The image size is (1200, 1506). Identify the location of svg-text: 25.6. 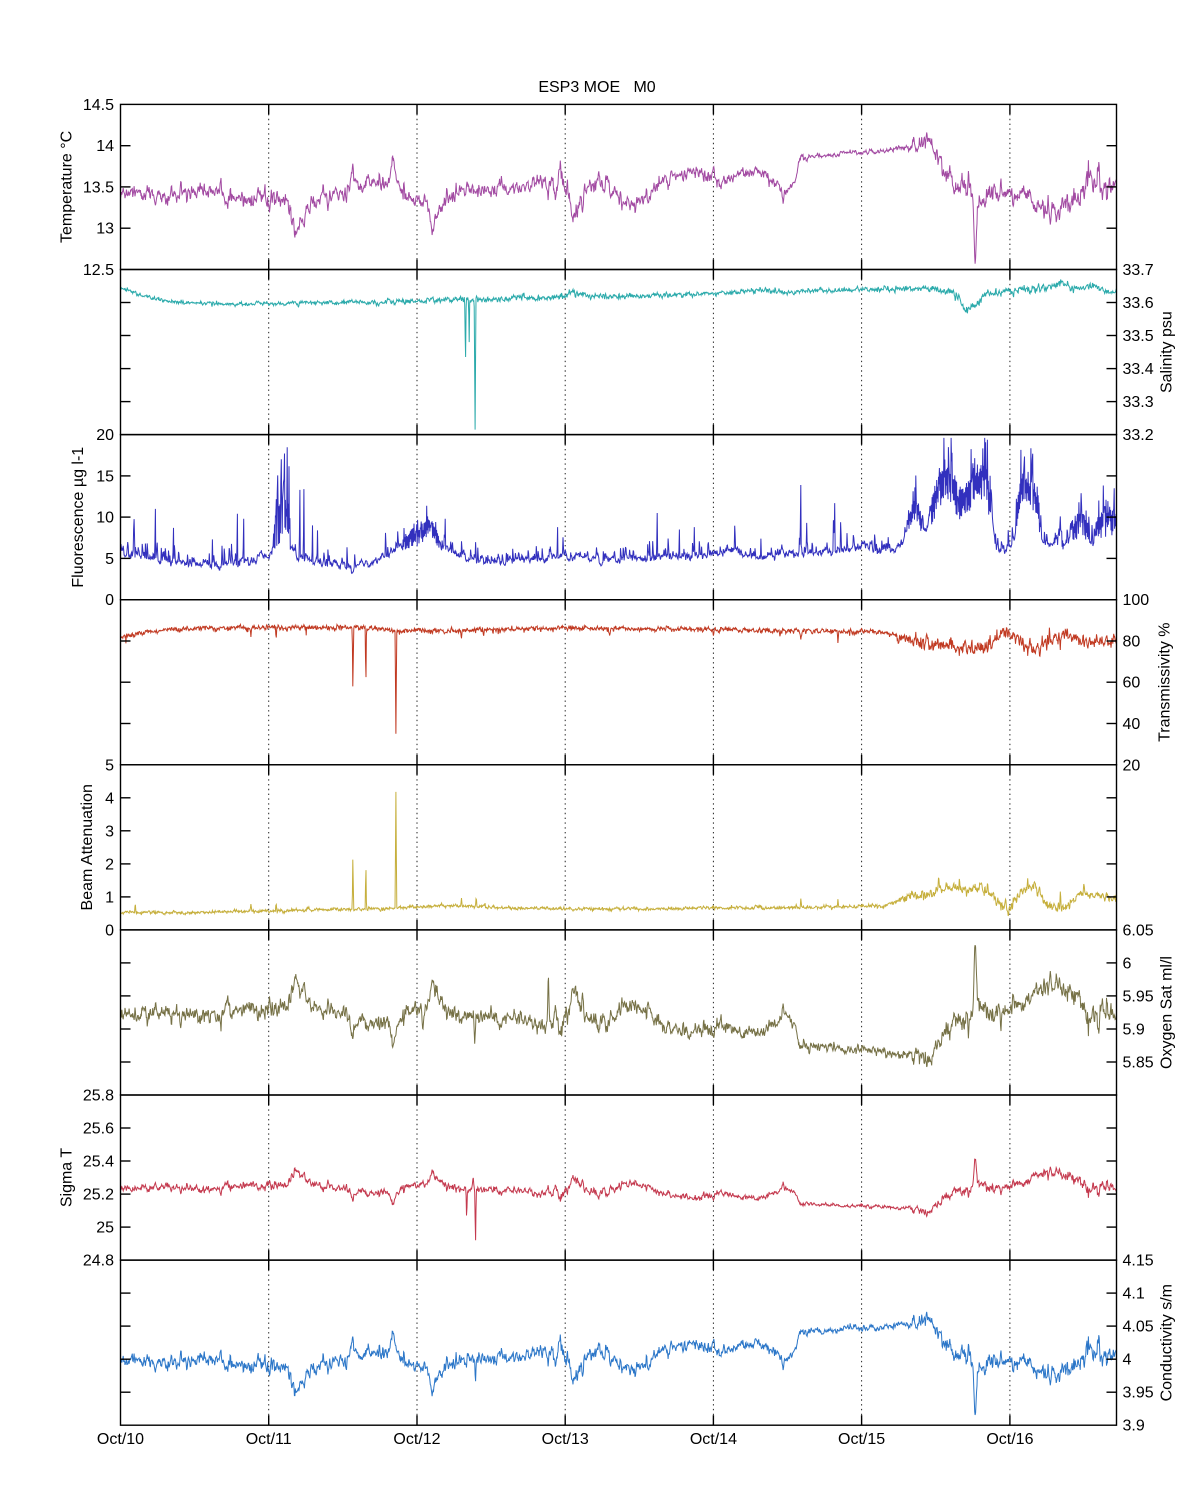
(98, 1129).